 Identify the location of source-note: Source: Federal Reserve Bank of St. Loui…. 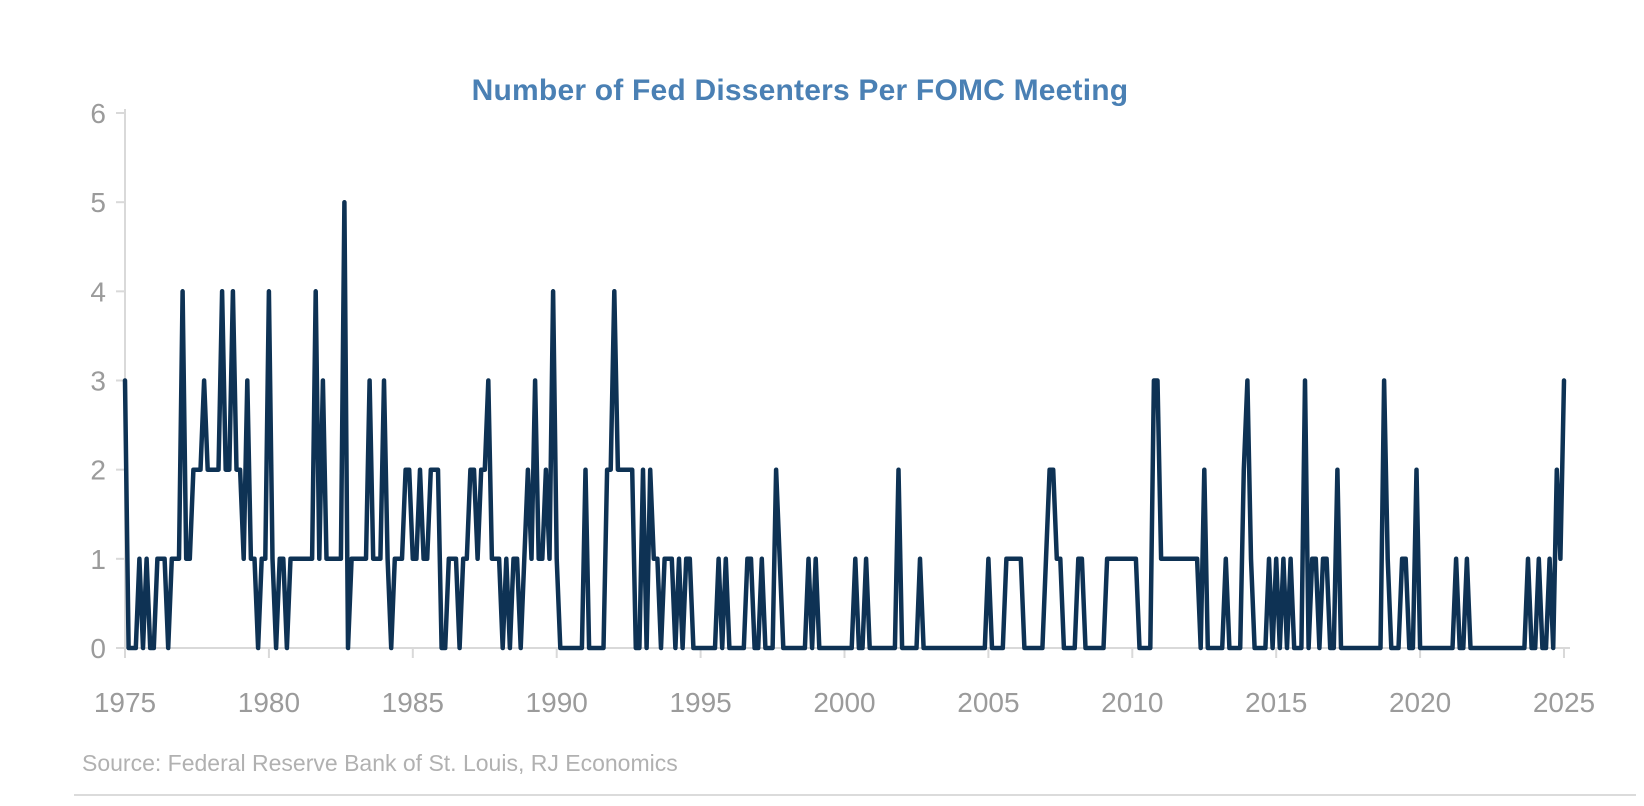
(380, 763).